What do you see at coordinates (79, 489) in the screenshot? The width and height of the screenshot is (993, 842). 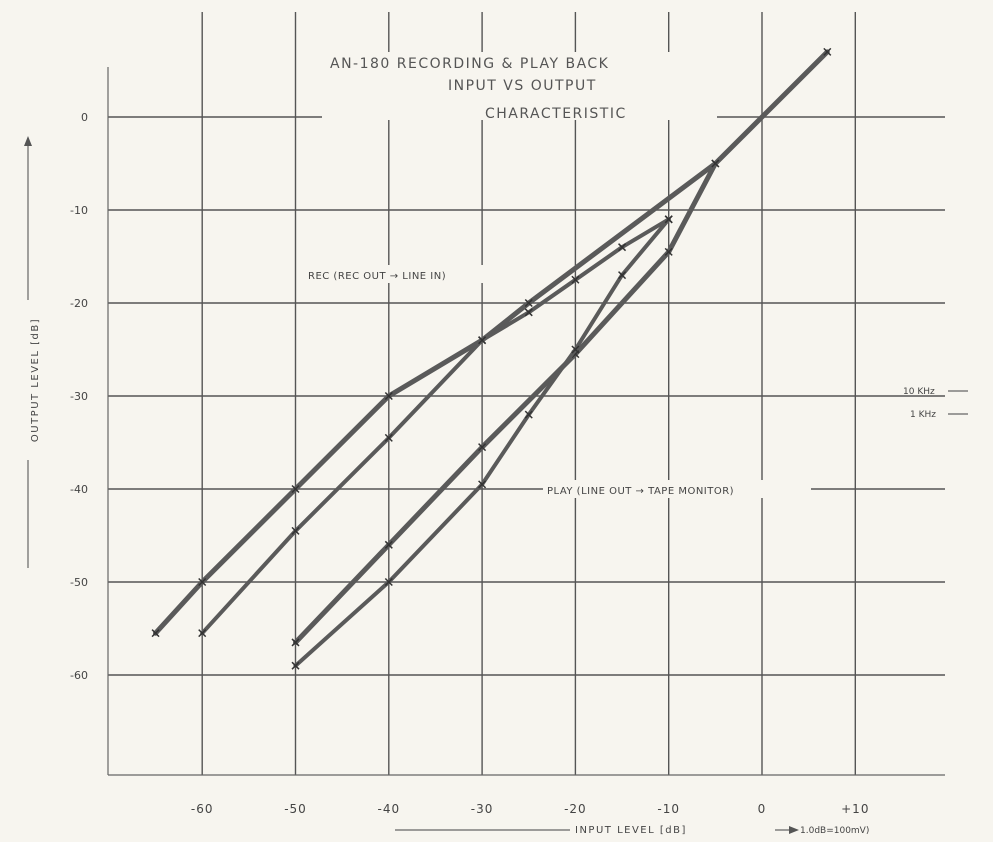 I see `y-tick-label: -40` at bounding box center [79, 489].